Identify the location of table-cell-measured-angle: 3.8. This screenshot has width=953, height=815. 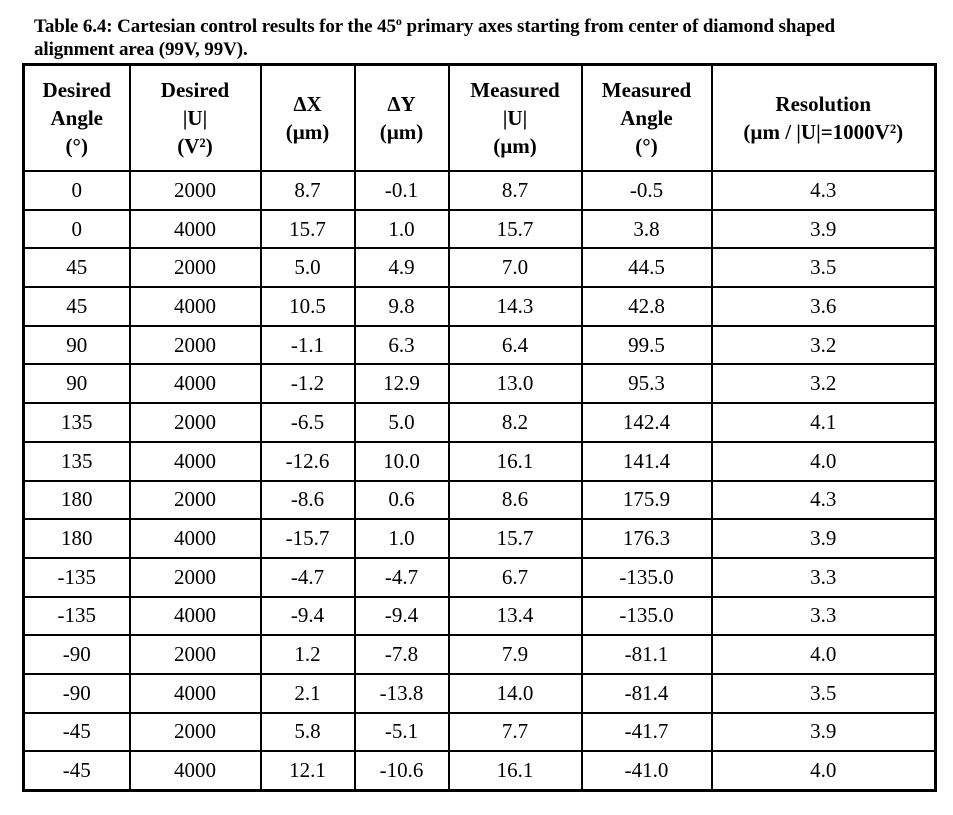
(646, 229).